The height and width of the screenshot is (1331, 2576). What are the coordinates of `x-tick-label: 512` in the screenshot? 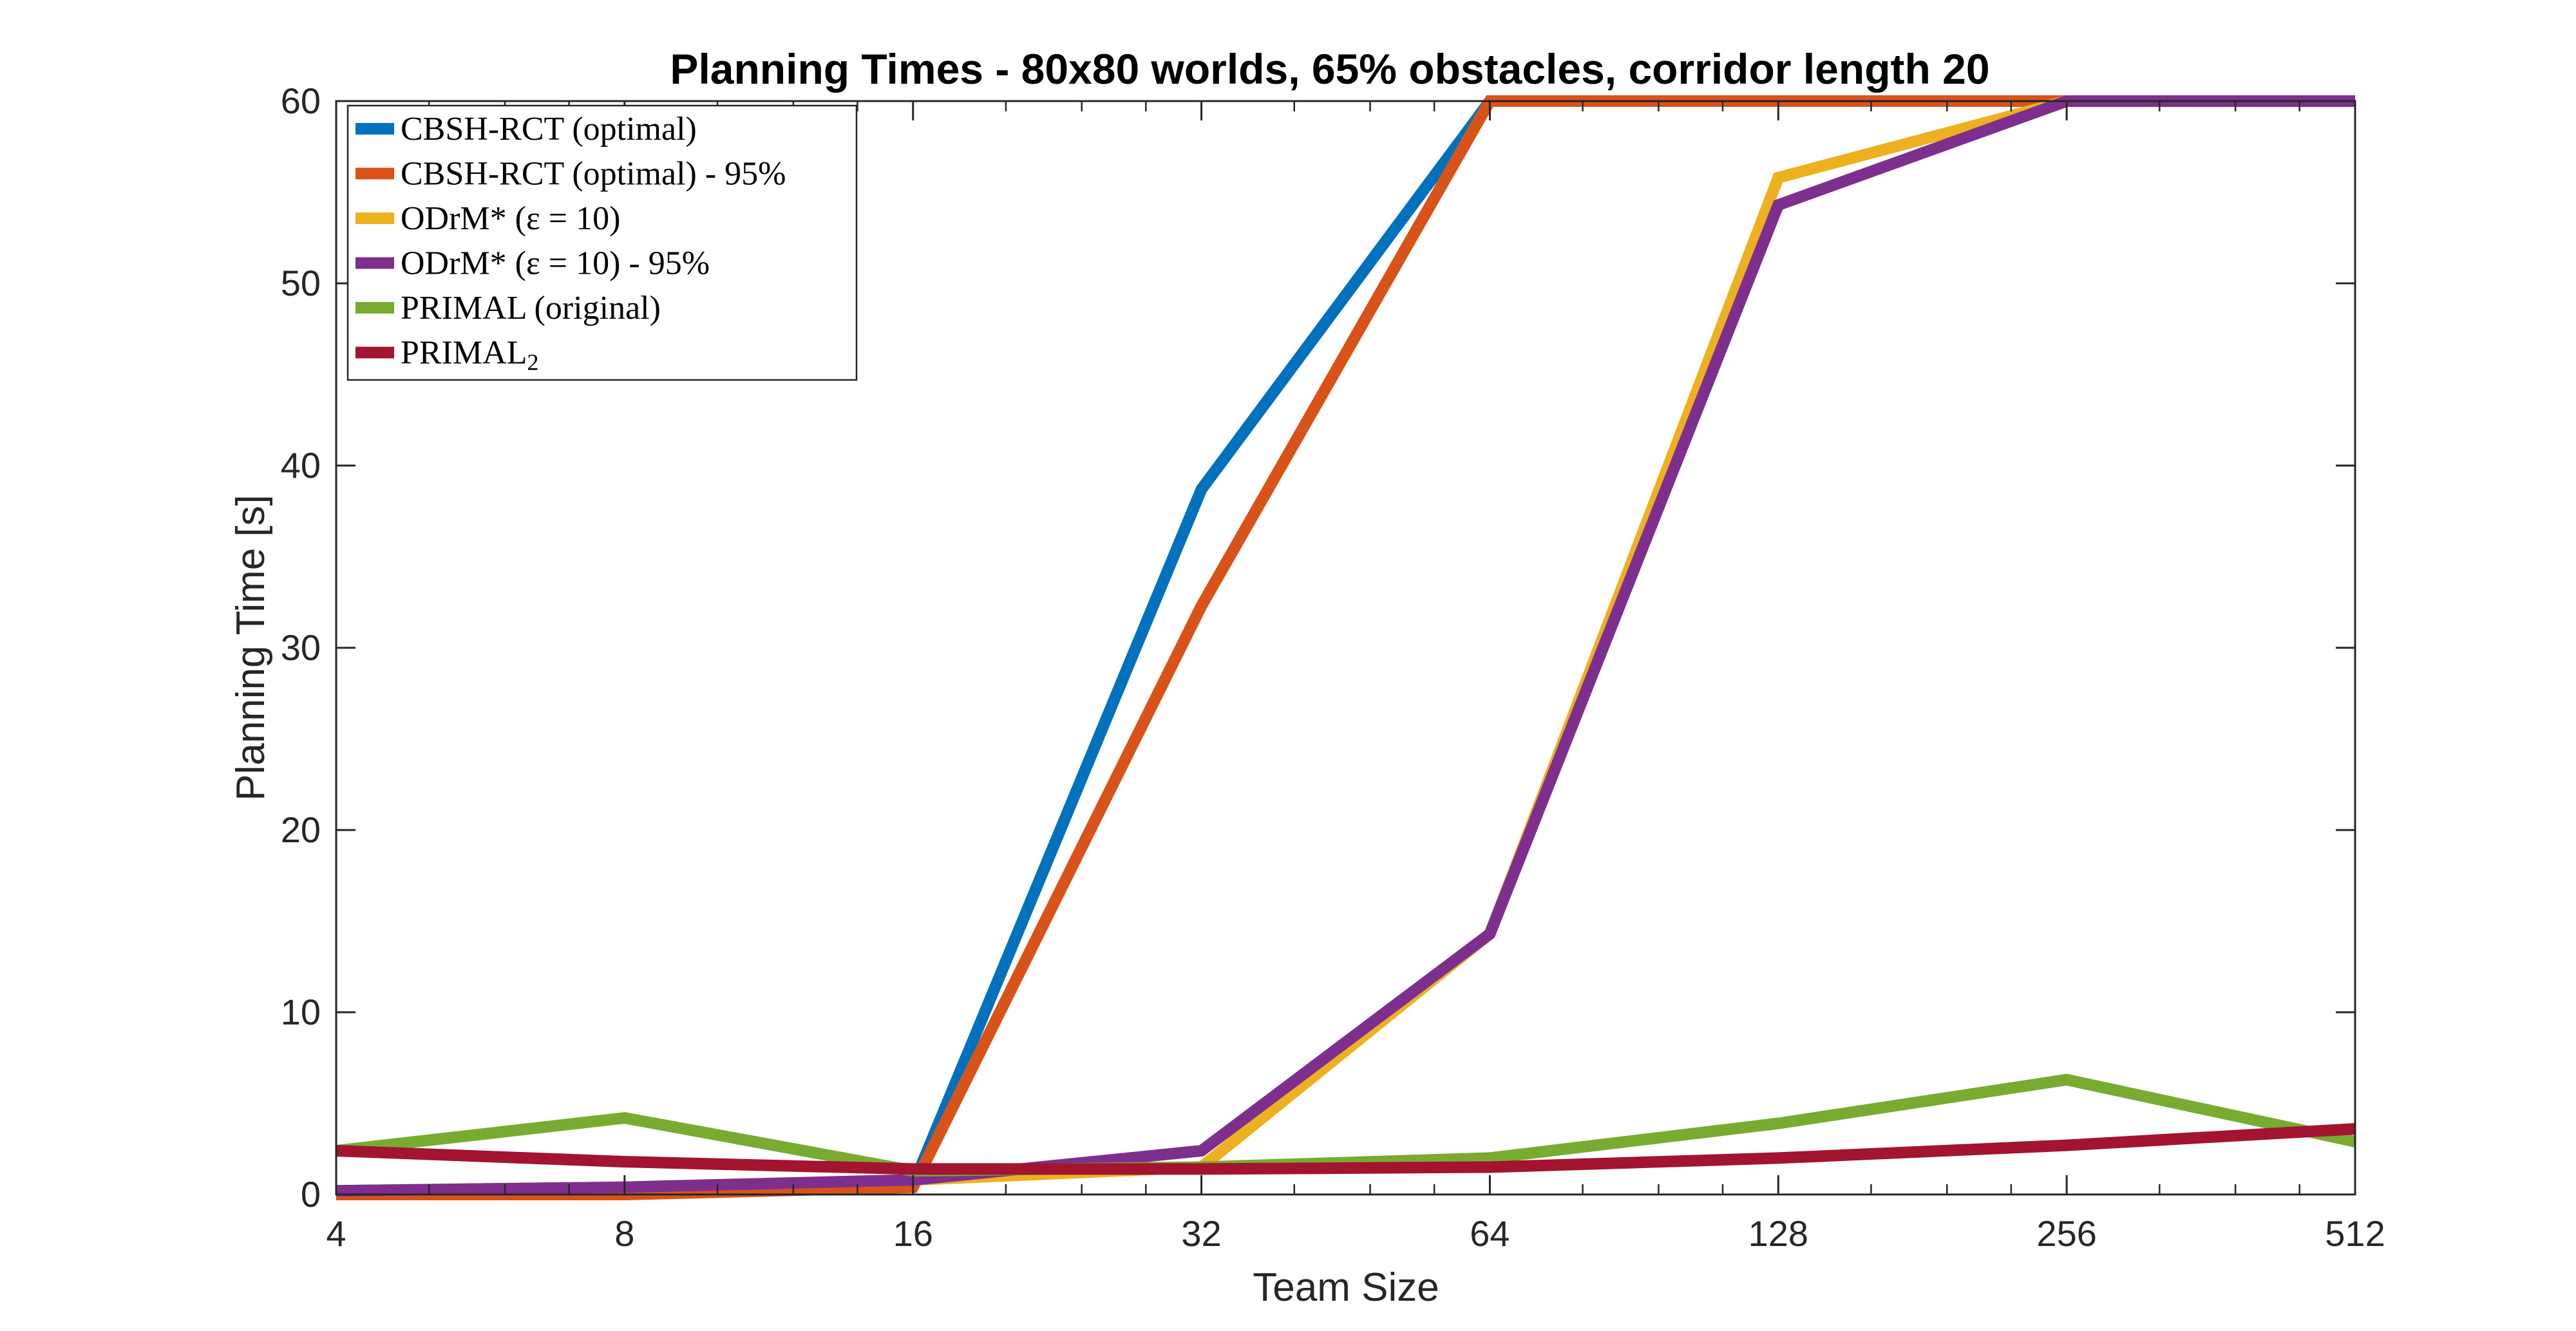 It's located at (2355, 1233).